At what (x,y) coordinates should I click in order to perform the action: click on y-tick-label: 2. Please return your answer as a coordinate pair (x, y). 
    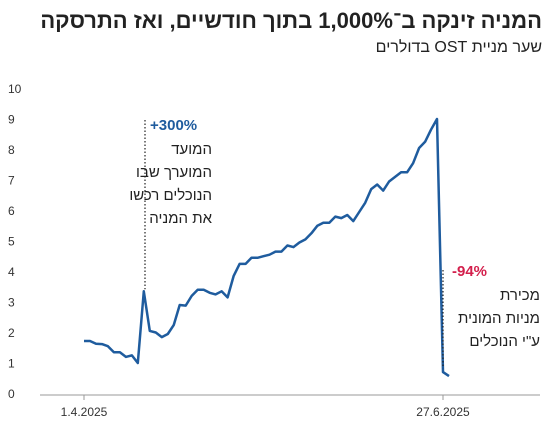
    Looking at the image, I should click on (11, 333).